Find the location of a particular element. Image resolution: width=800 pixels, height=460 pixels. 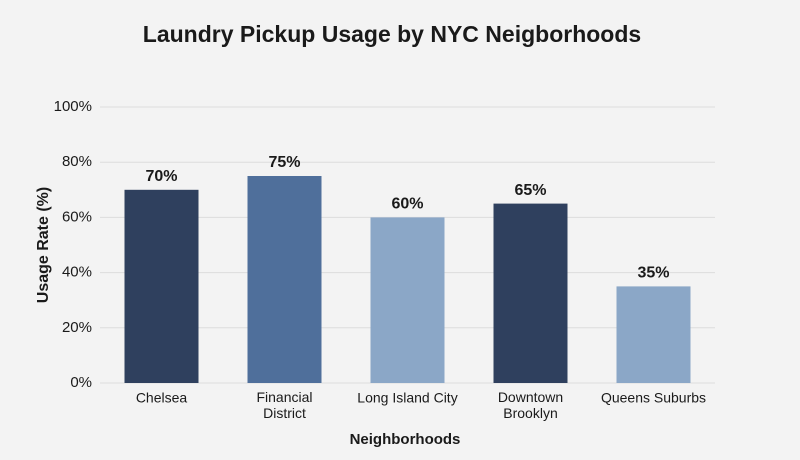

y-tick-label: 20% is located at coordinates (77, 327).